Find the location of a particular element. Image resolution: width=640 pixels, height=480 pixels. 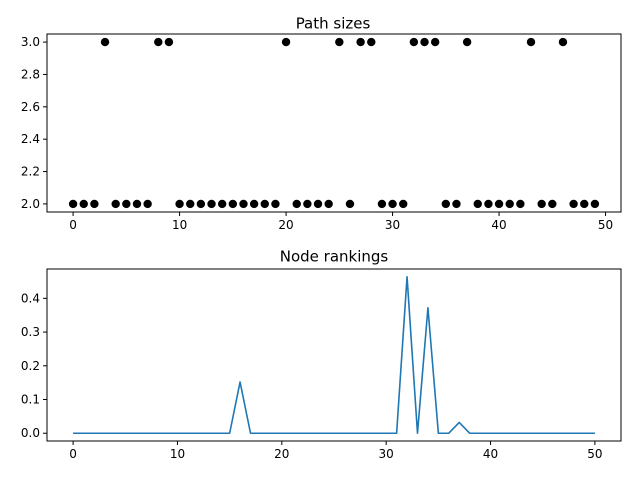

y-tick-label: 2.8 is located at coordinates (30, 74).